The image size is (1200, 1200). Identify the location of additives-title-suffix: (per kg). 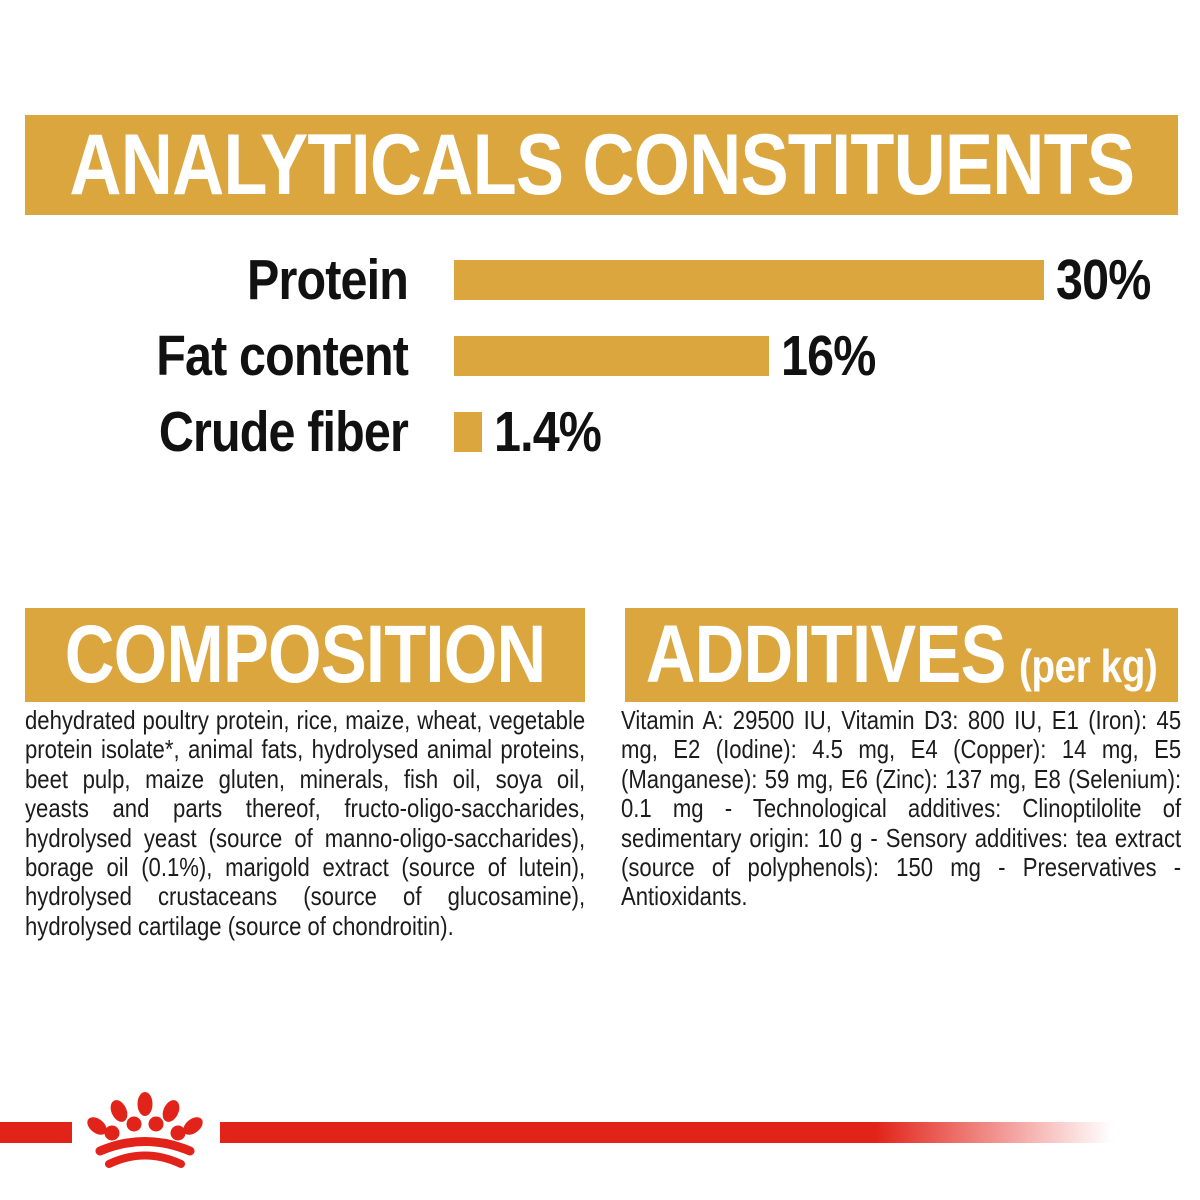
(1088, 666).